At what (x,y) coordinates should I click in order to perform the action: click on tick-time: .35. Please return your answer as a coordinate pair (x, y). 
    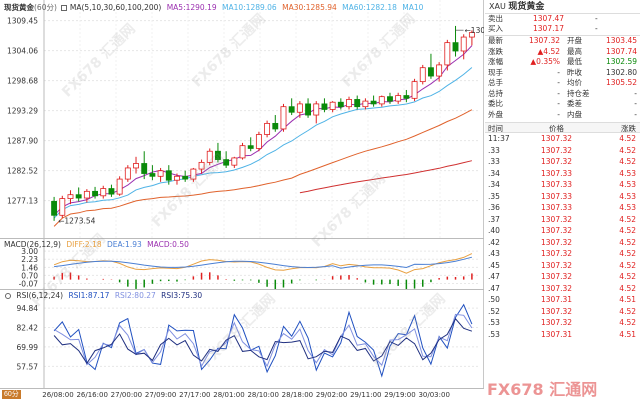
    Looking at the image, I should click on (494, 196).